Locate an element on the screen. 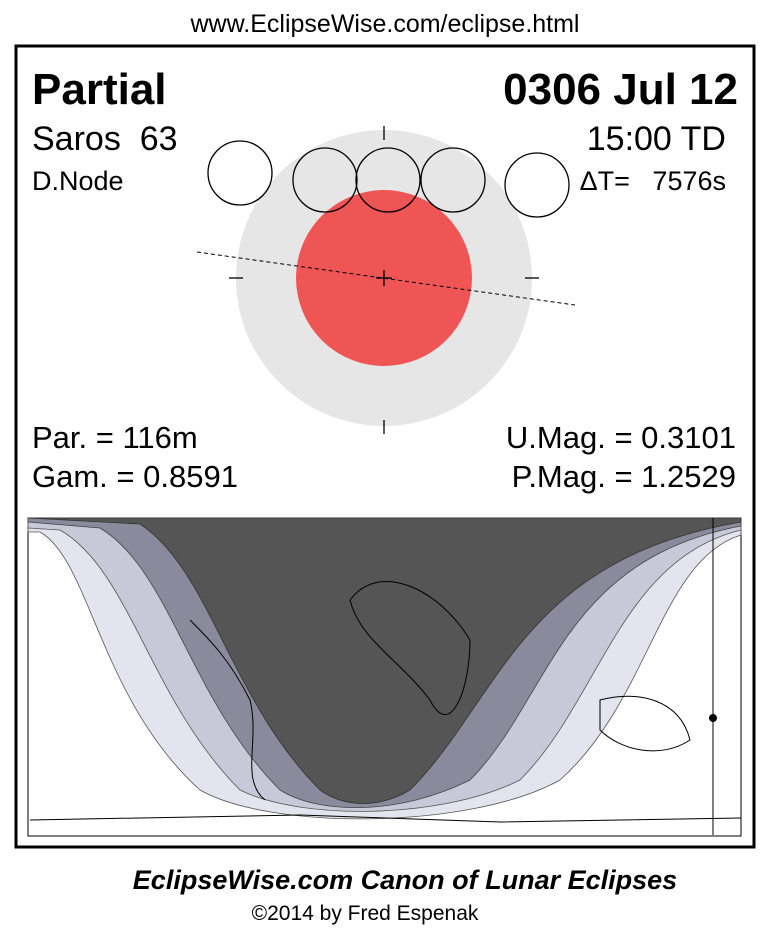 The height and width of the screenshot is (940, 770). eclipse-date: 0306 Jul 12 is located at coordinates (620, 89).